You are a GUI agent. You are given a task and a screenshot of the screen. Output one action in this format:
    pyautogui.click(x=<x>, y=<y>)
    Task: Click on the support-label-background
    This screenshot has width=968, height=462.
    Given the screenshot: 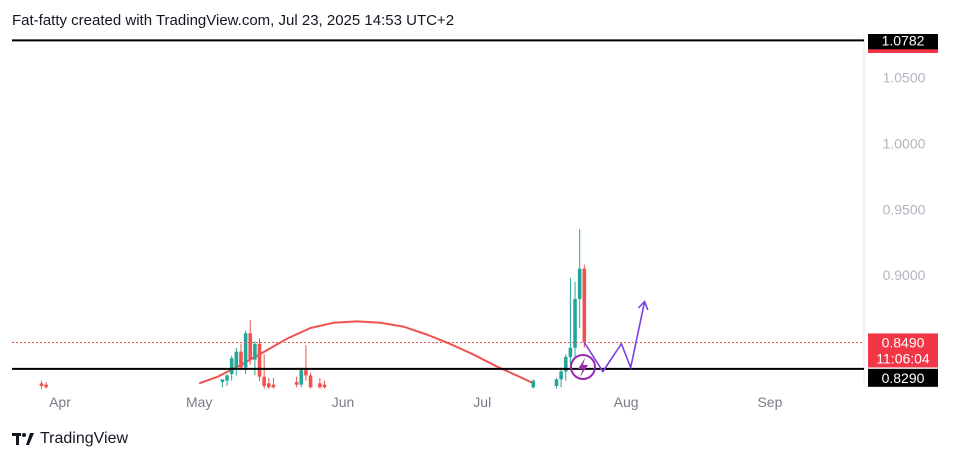 What is the action you would take?
    pyautogui.click(x=903, y=377)
    